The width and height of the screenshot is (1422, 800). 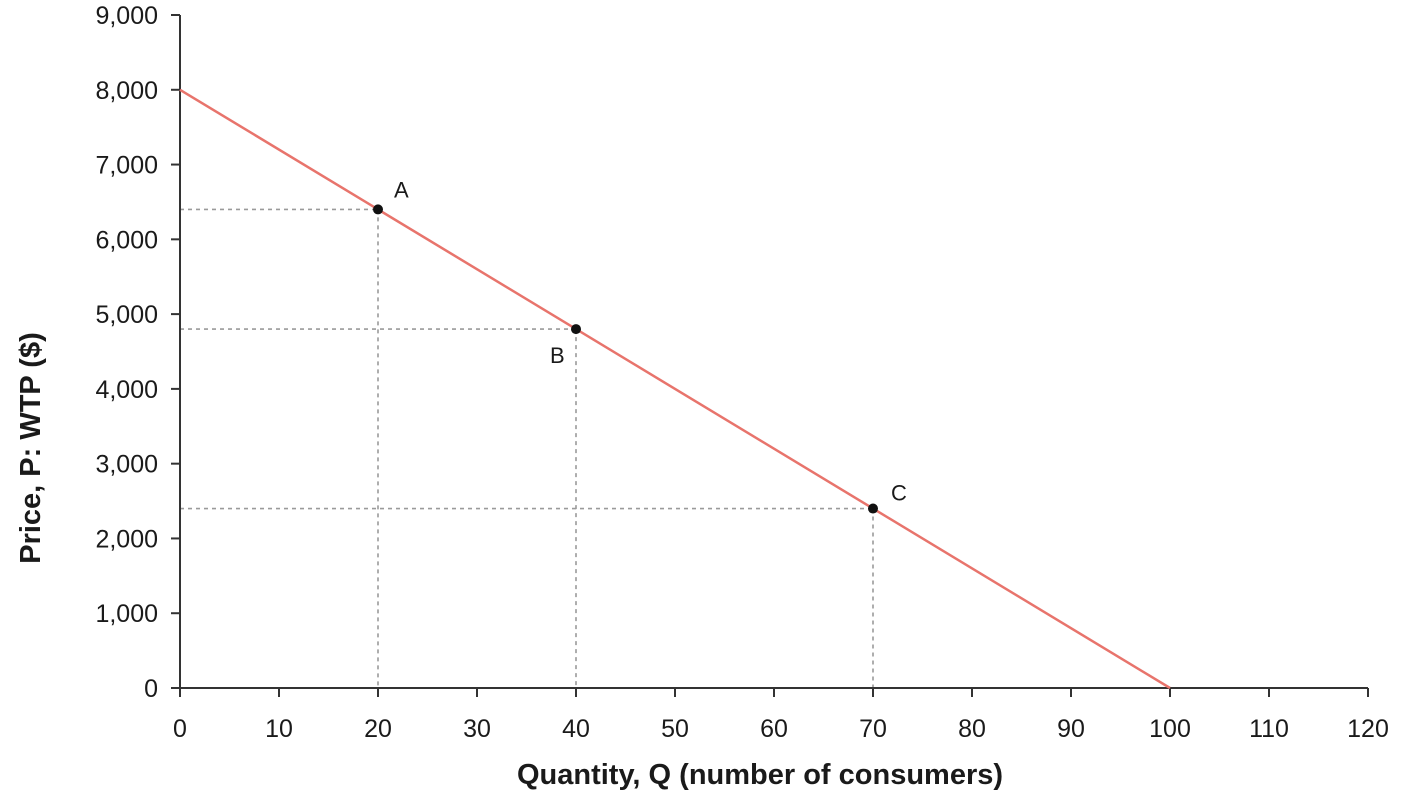 I want to click on y-axis-title: Price, P: WTP ($), so click(x=31, y=448).